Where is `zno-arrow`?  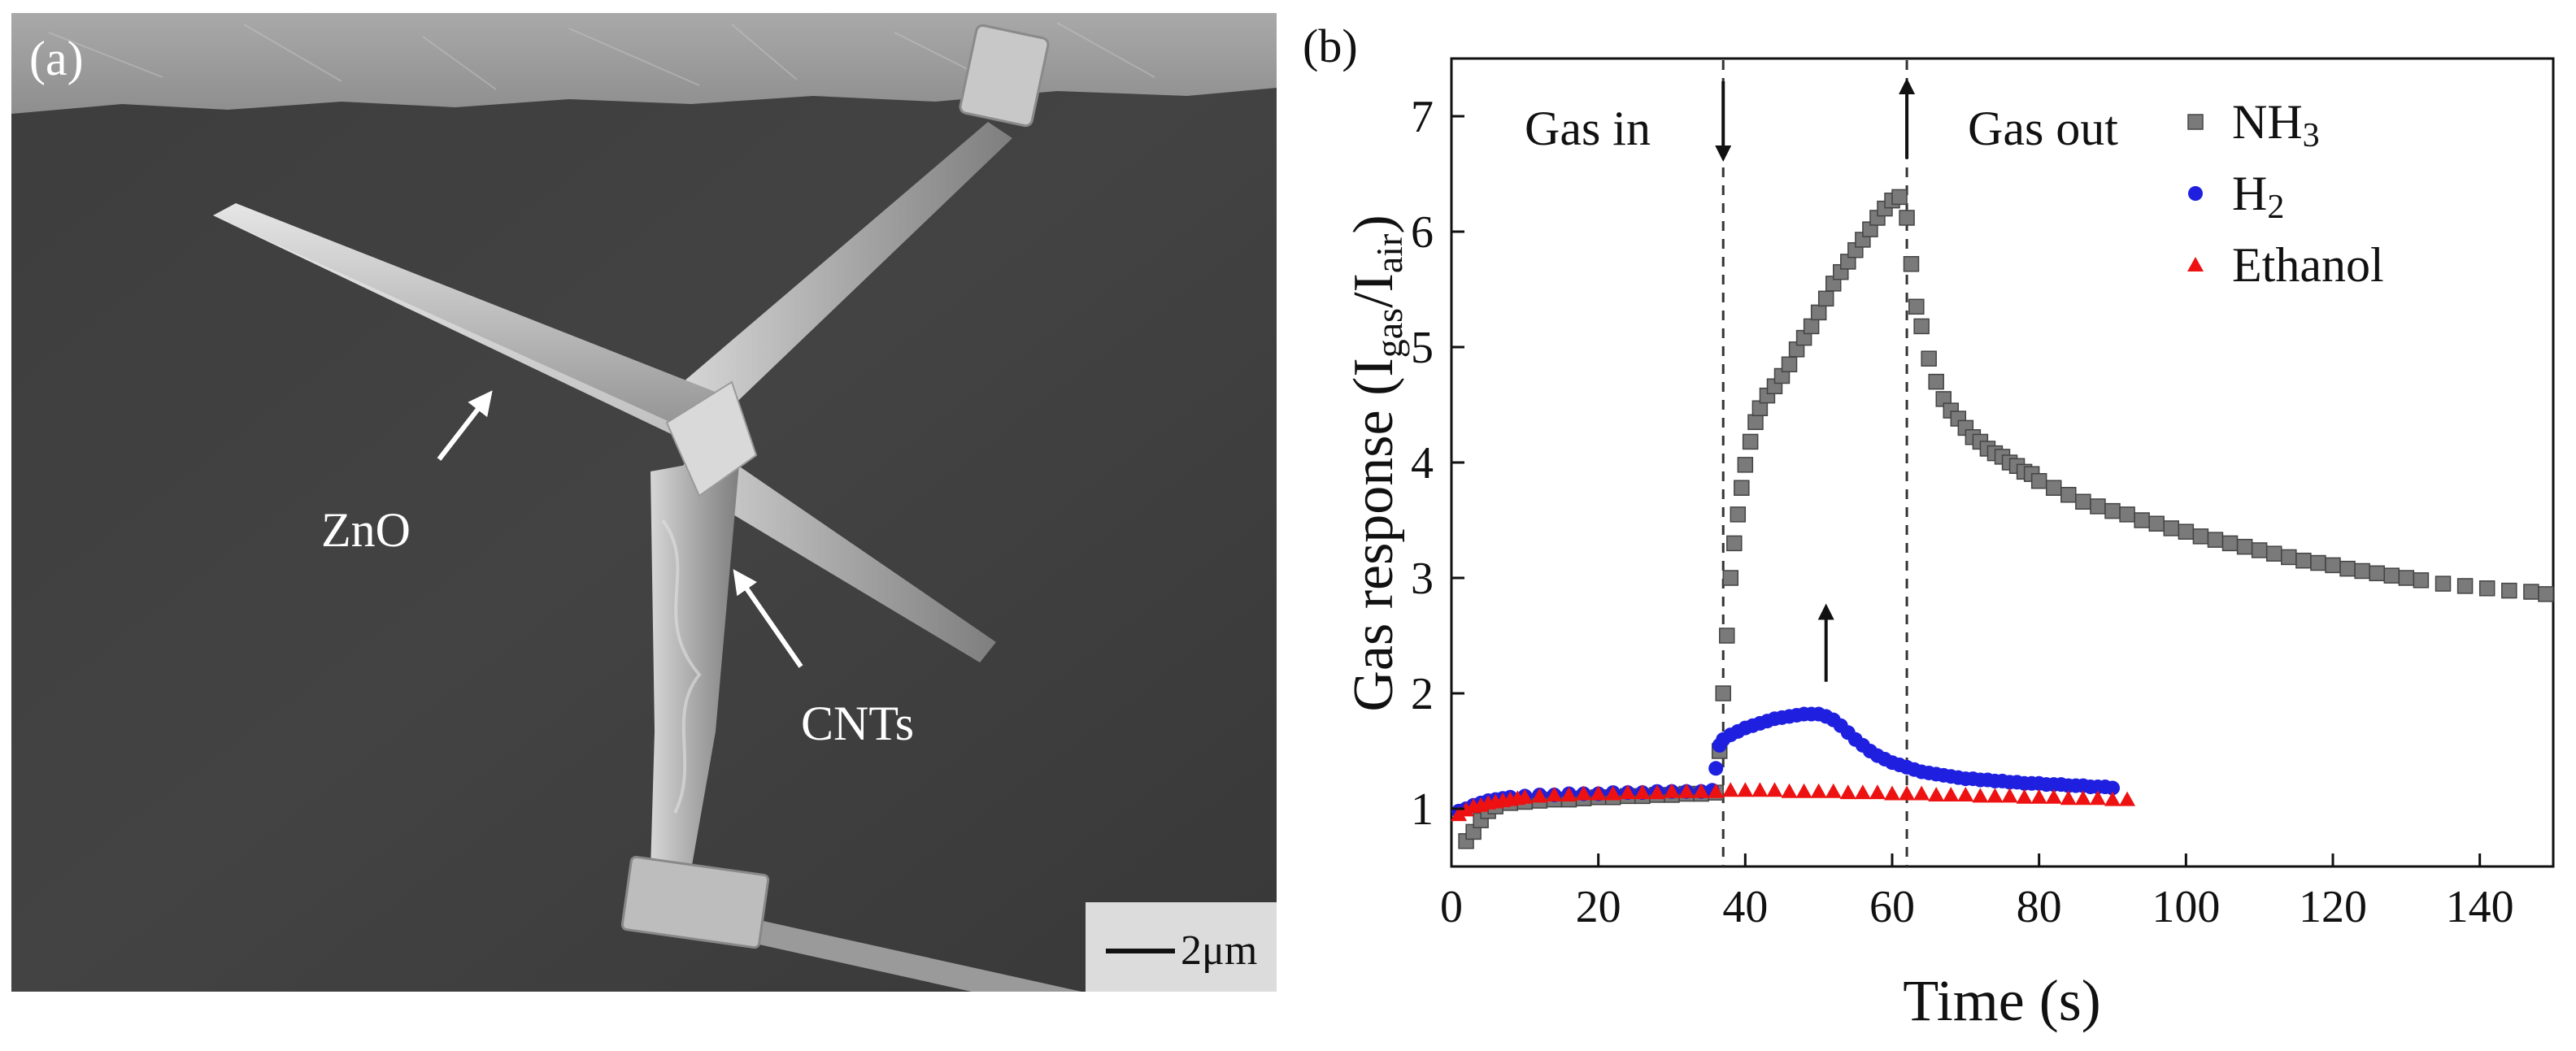
zno-arrow is located at coordinates (465, 425).